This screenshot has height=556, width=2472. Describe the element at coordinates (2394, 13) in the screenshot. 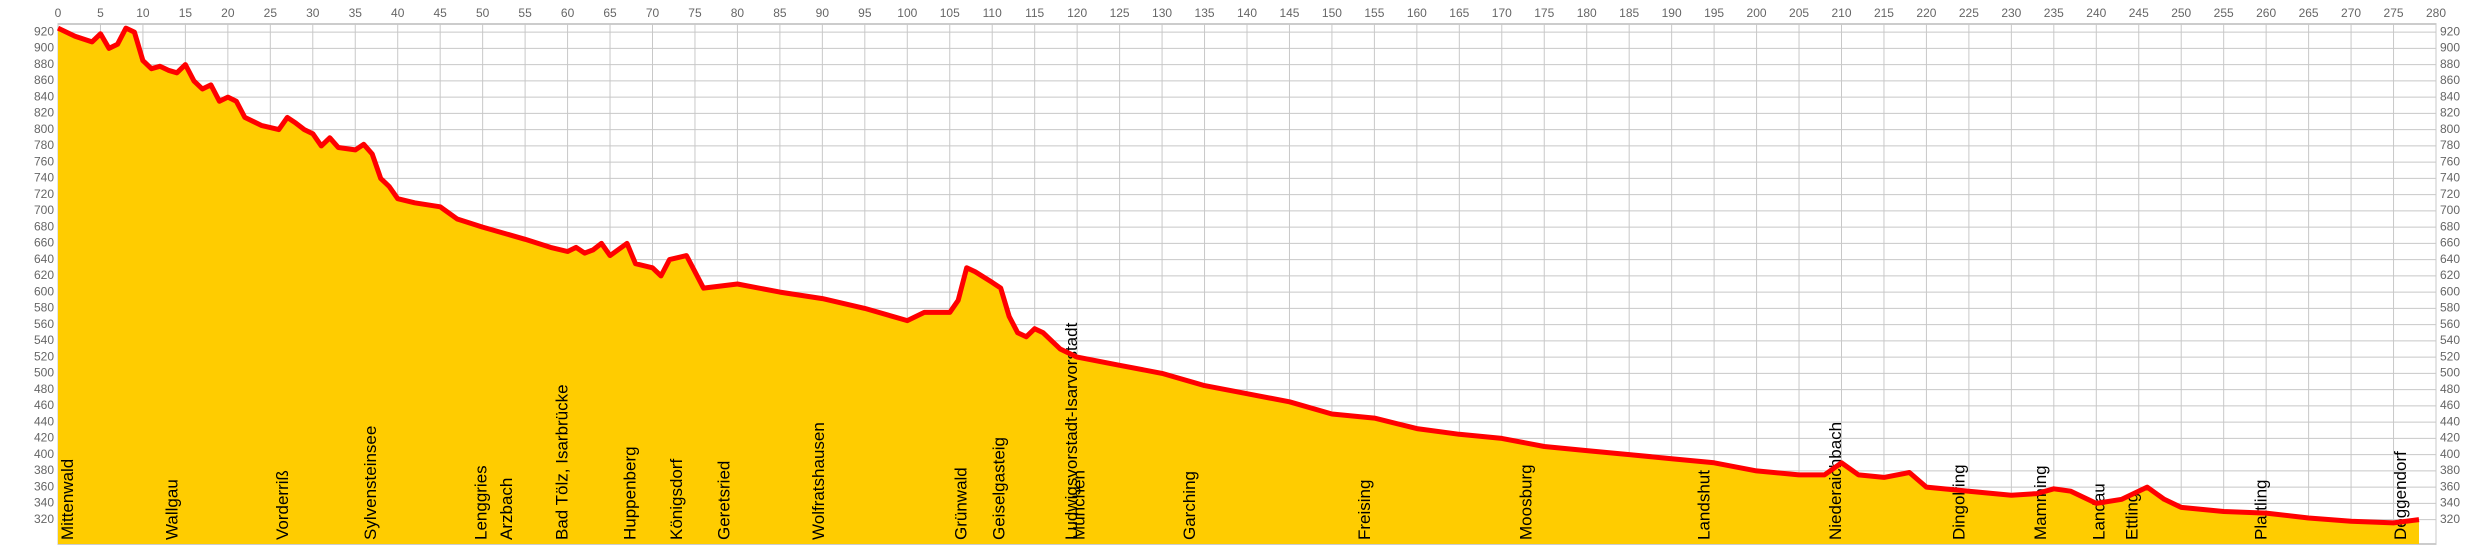

I see `x-tick-label: 275` at that location.